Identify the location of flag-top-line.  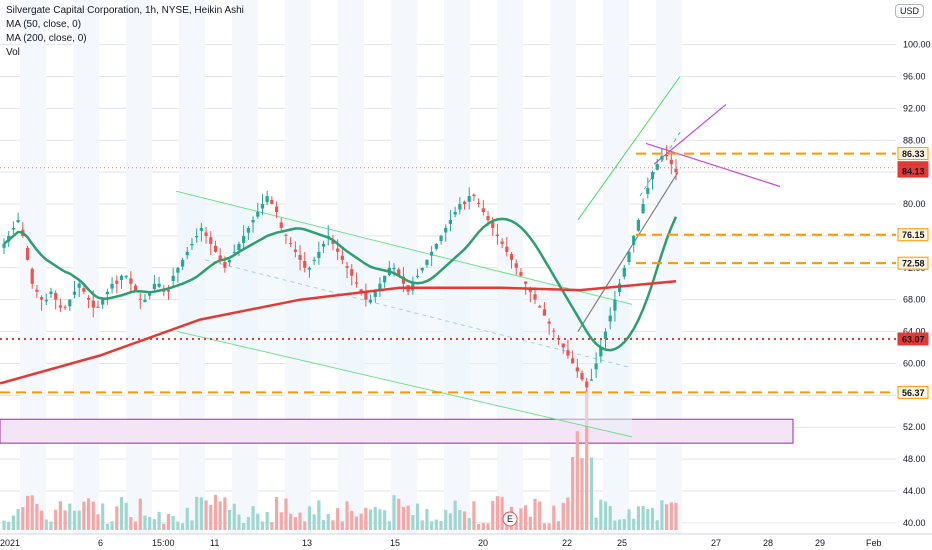
(713, 165).